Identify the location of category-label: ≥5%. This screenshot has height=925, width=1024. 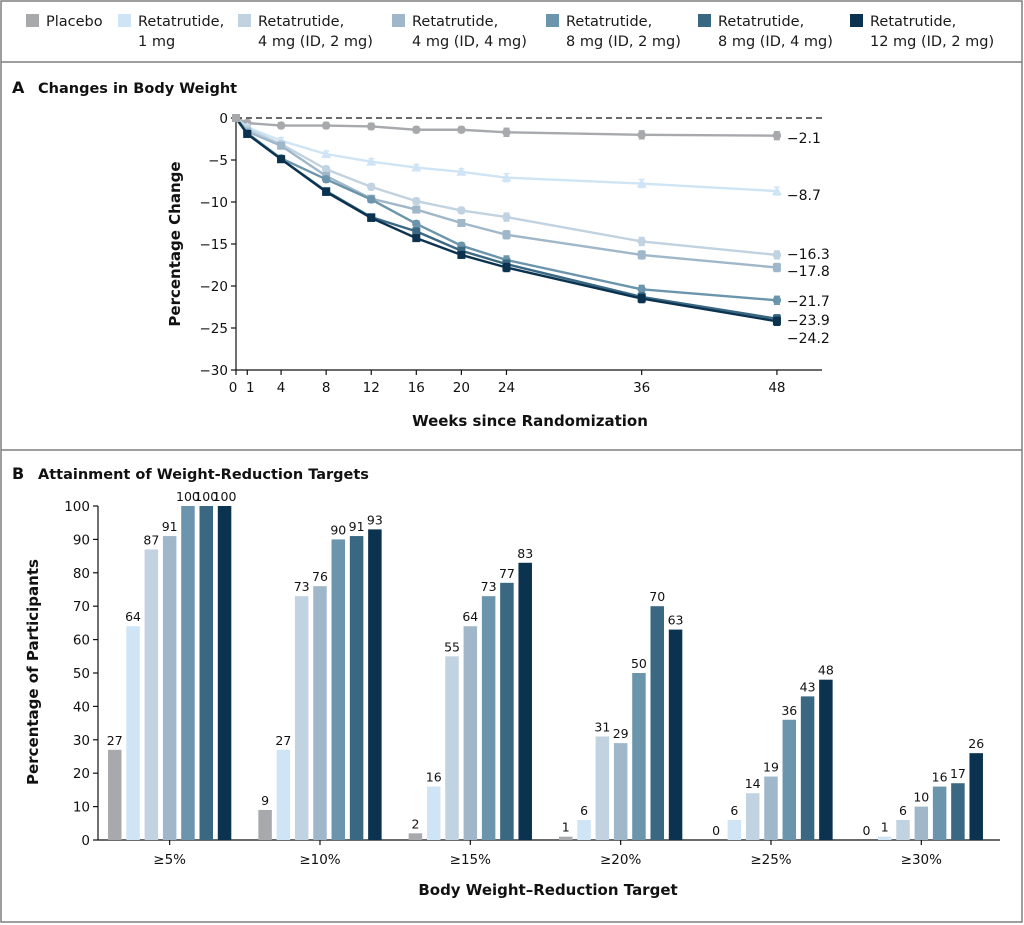
(169, 860).